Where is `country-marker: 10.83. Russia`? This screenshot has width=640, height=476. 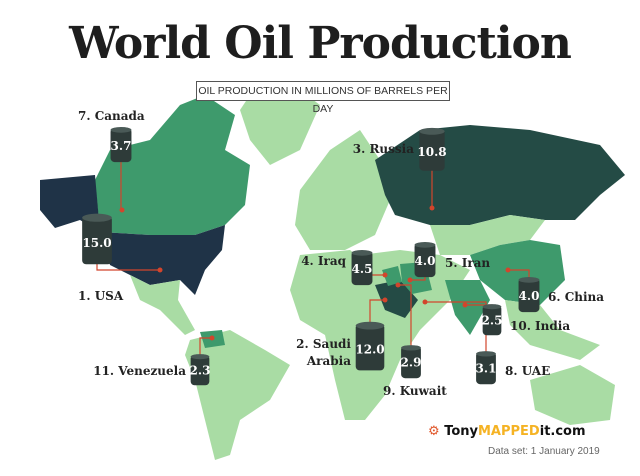 country-marker: 10.83. Russia is located at coordinates (400, 169).